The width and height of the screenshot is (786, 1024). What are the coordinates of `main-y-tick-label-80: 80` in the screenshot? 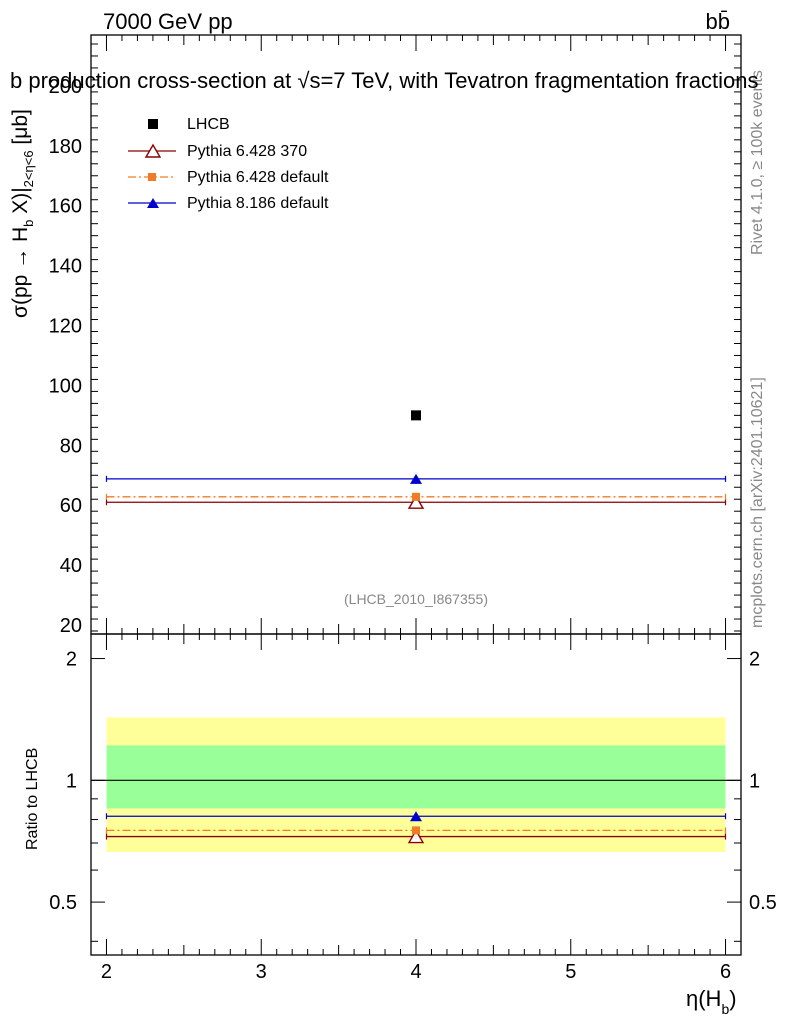 It's located at (71, 446).